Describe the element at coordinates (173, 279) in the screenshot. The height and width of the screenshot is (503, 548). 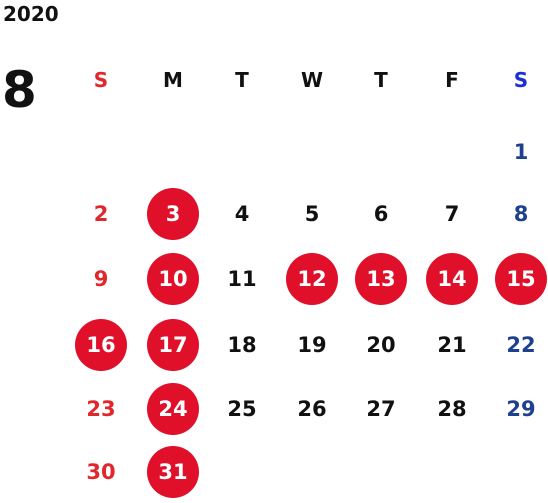
I see `calendar-day-highlighted: 10` at that location.